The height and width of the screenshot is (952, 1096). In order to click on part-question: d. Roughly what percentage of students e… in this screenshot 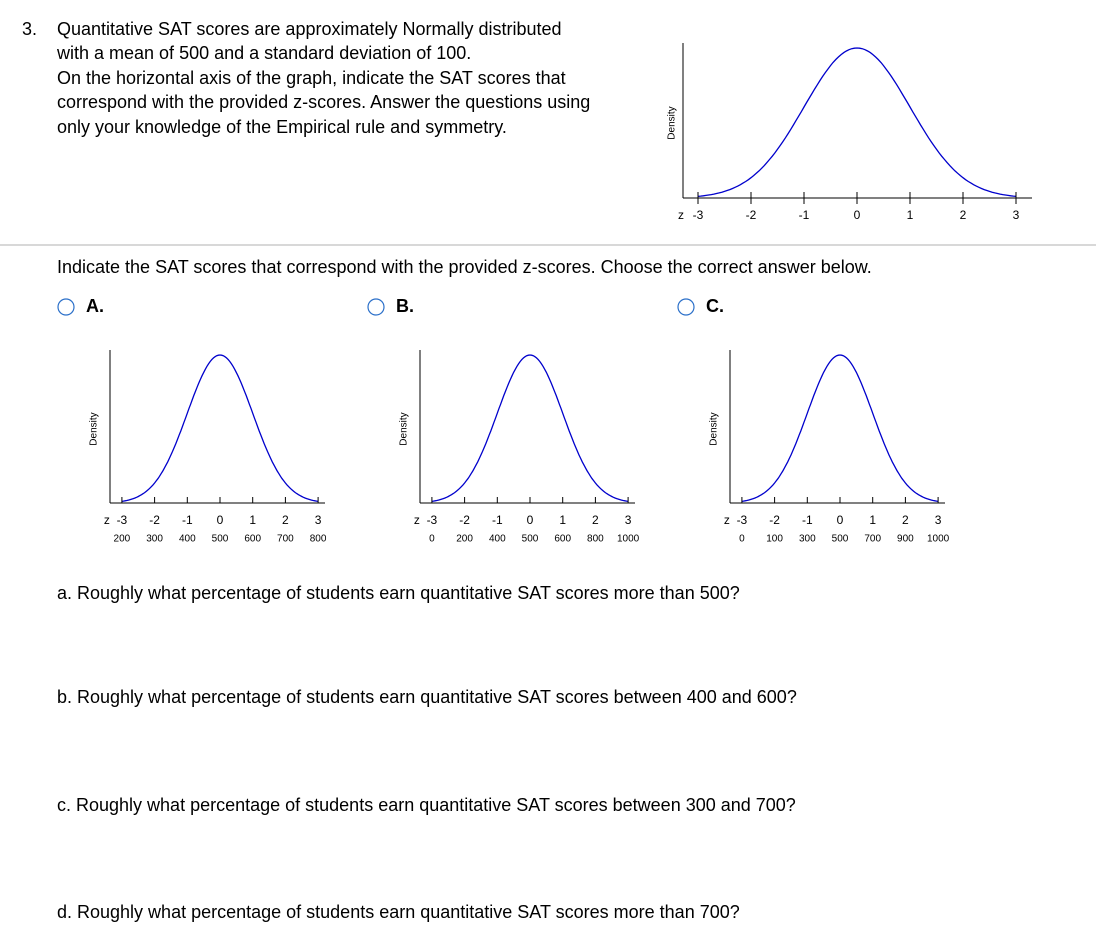, I will do `click(398, 912)`.